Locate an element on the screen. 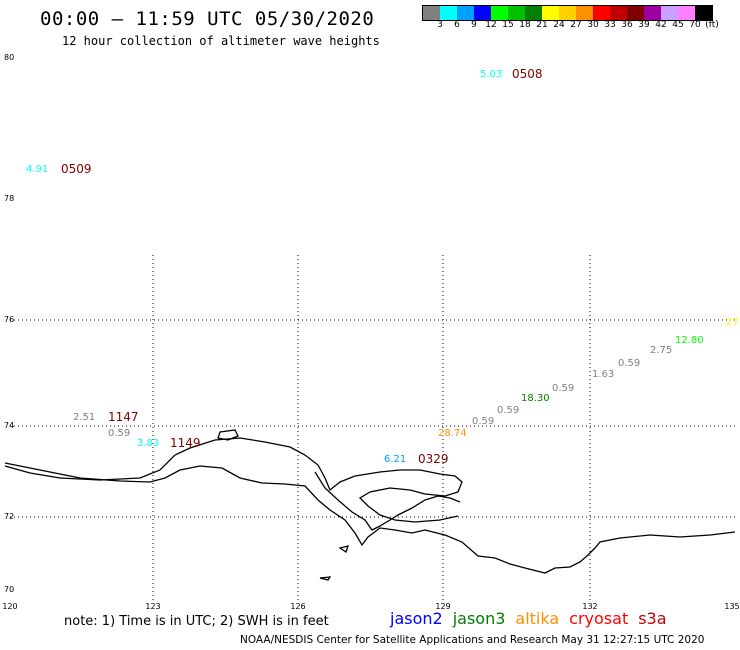  obs-time: 1147 is located at coordinates (123, 417).